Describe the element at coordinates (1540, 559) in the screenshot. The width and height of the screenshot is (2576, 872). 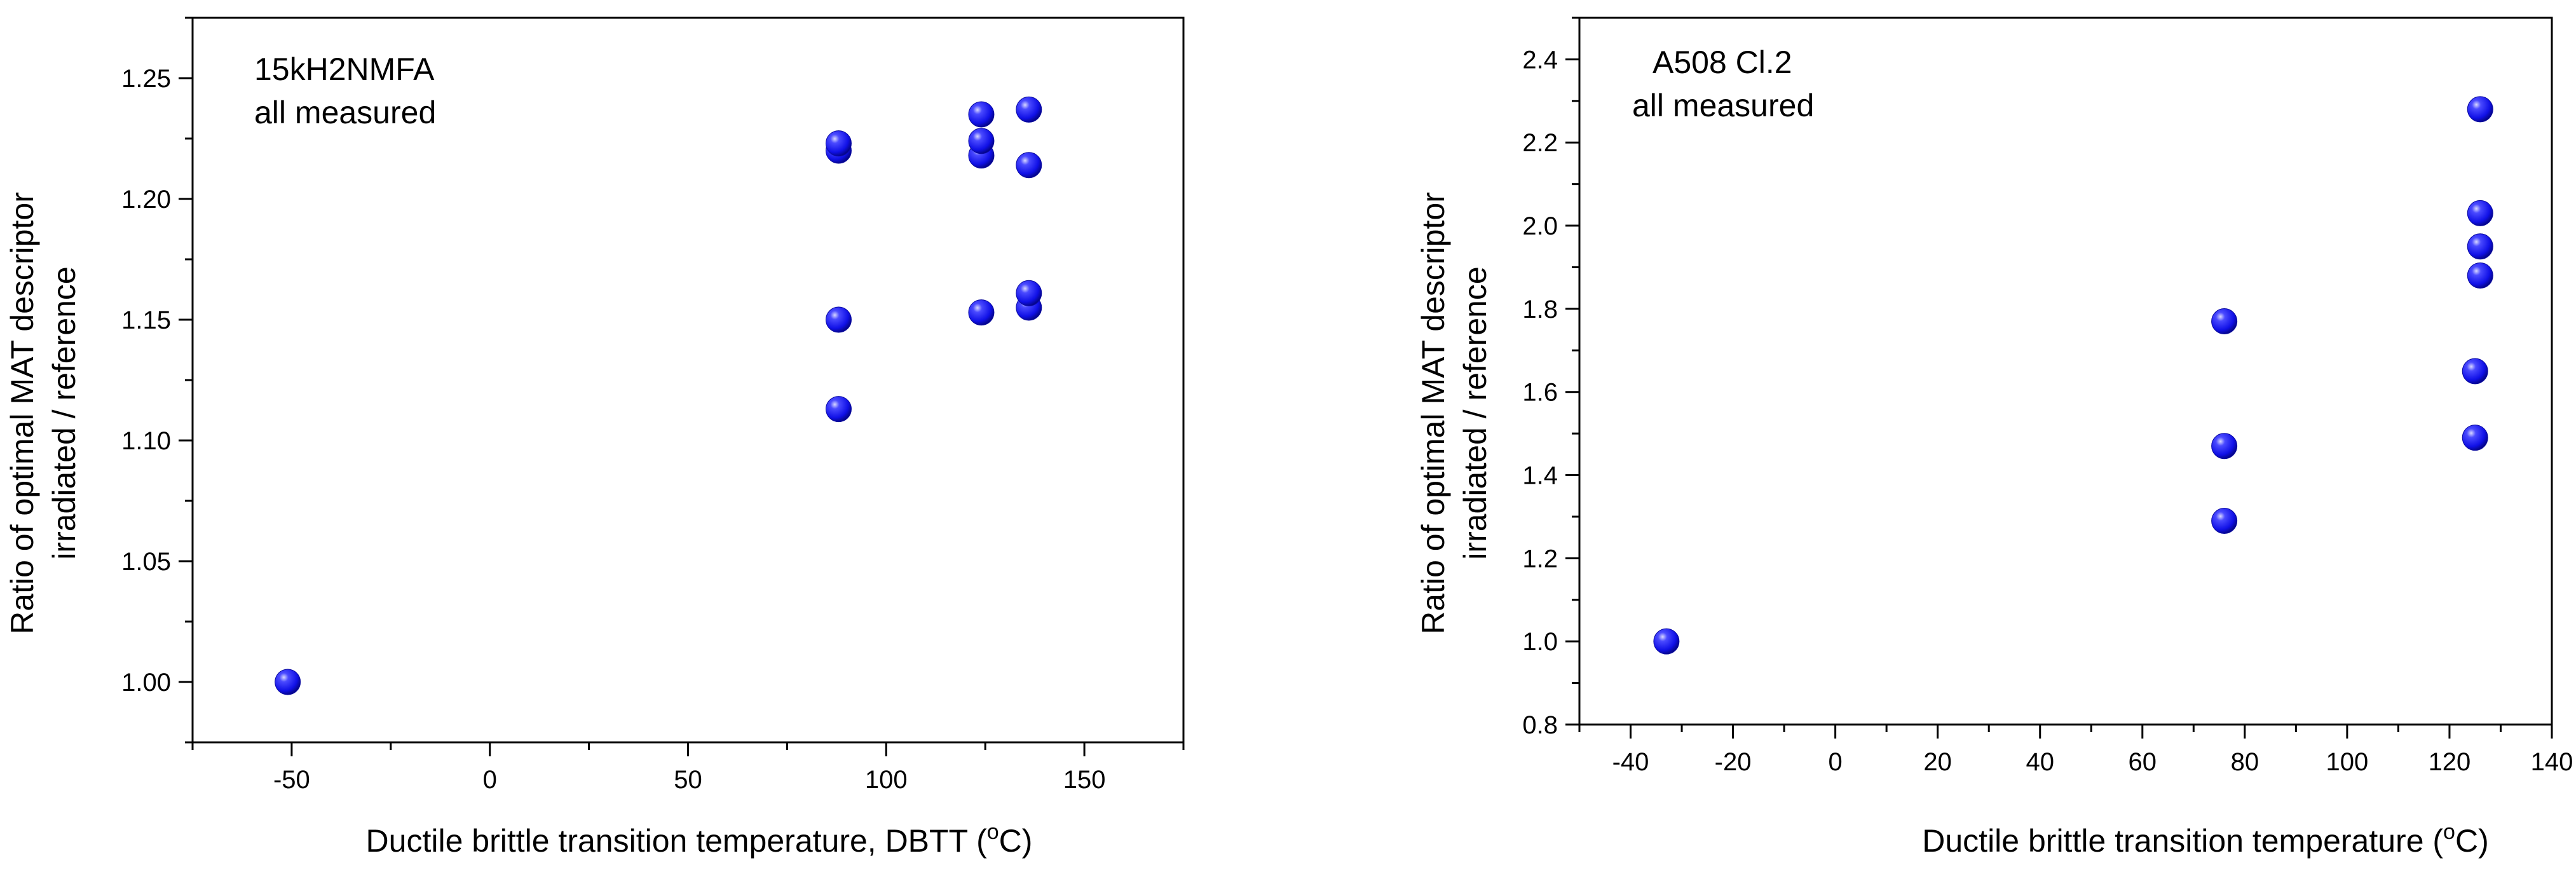
I see `y-tick-label: 1.2` at that location.